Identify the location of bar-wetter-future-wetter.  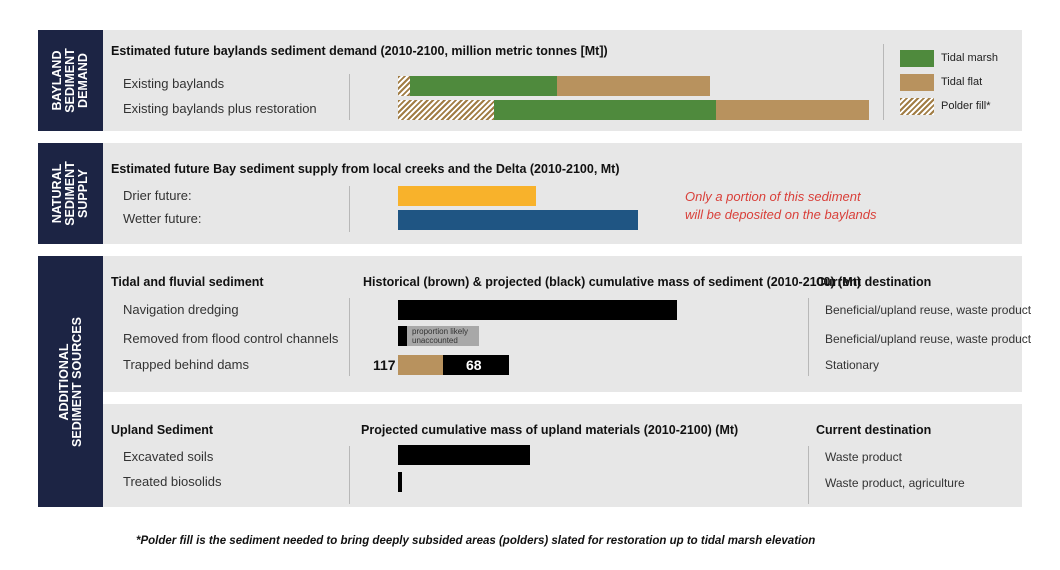
(518, 220).